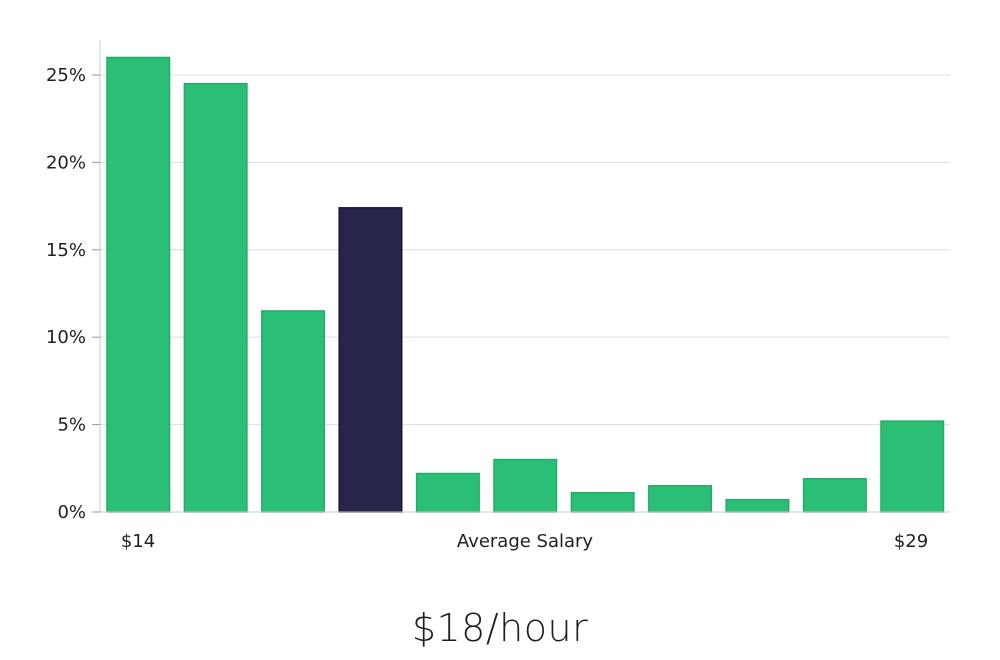 This screenshot has height=660, width=1000. What do you see at coordinates (73, 281) in the screenshot?
I see `y-axis: 0% 5% 10% 15% 20% 25%` at bounding box center [73, 281].